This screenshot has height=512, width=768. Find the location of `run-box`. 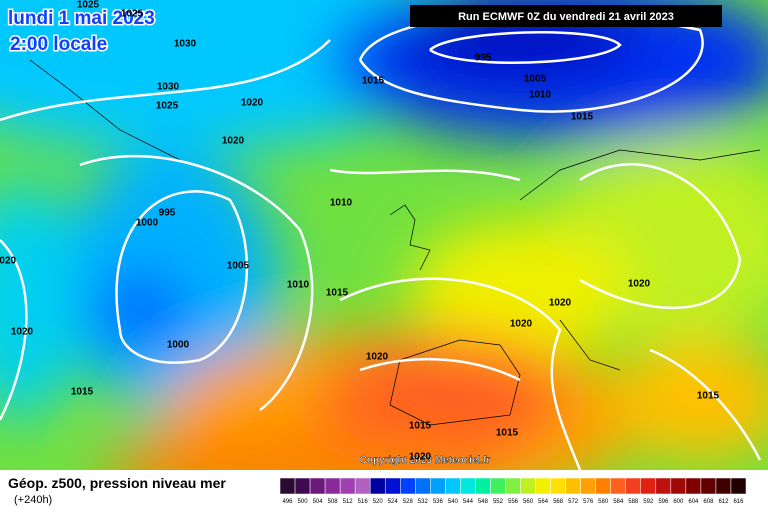

run-box is located at coordinates (566, 16).